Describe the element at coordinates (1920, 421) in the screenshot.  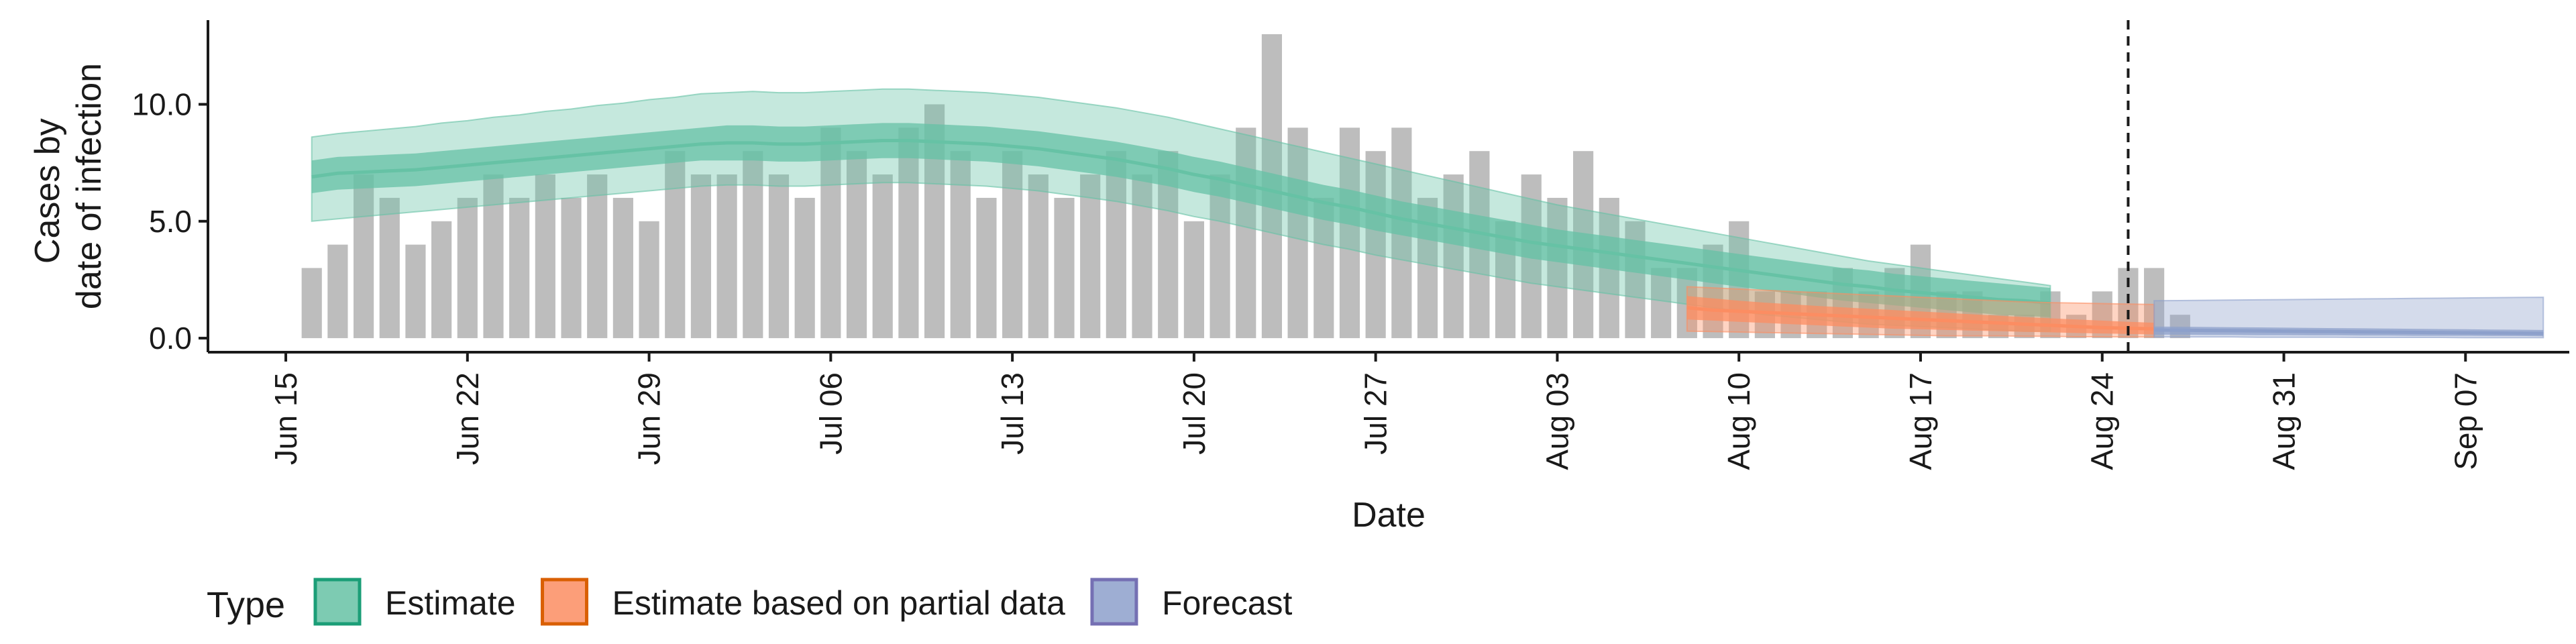
I see `x-tick-label: Aug 17` at that location.